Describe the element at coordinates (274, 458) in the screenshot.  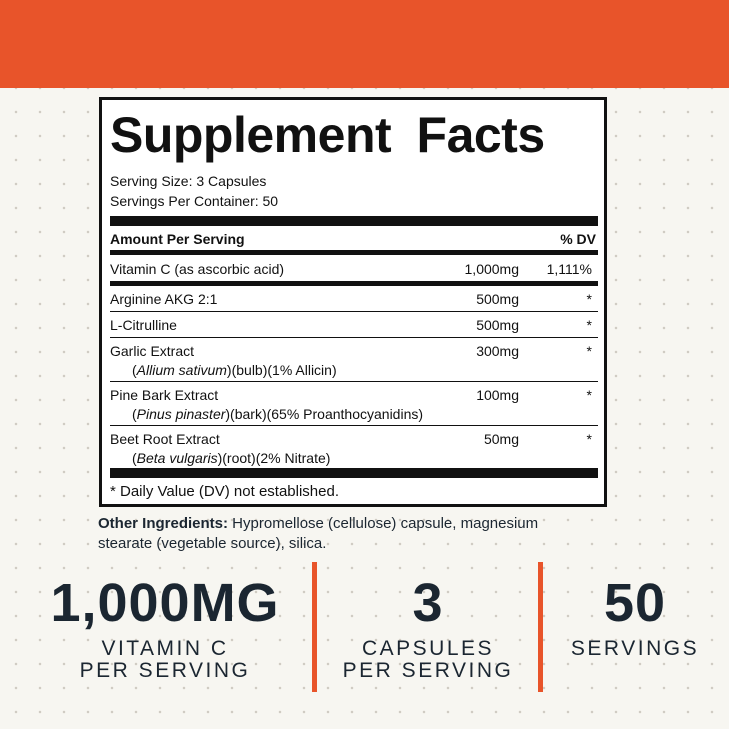
I see `source-text: )(root)(2% Nitrate)` at that location.